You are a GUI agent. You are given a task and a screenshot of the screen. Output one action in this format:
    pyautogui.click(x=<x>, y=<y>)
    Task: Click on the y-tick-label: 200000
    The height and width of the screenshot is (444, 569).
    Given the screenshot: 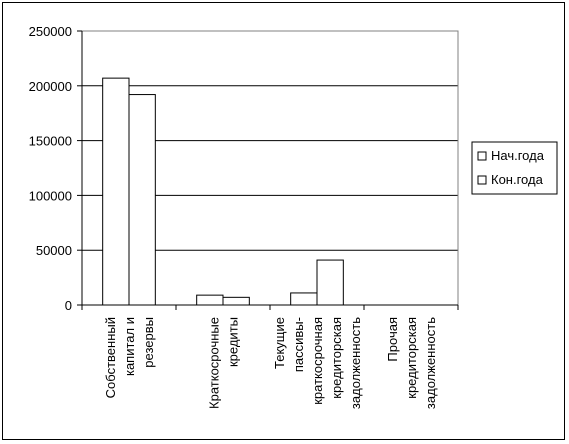 What is the action you would take?
    pyautogui.click(x=50, y=86)
    